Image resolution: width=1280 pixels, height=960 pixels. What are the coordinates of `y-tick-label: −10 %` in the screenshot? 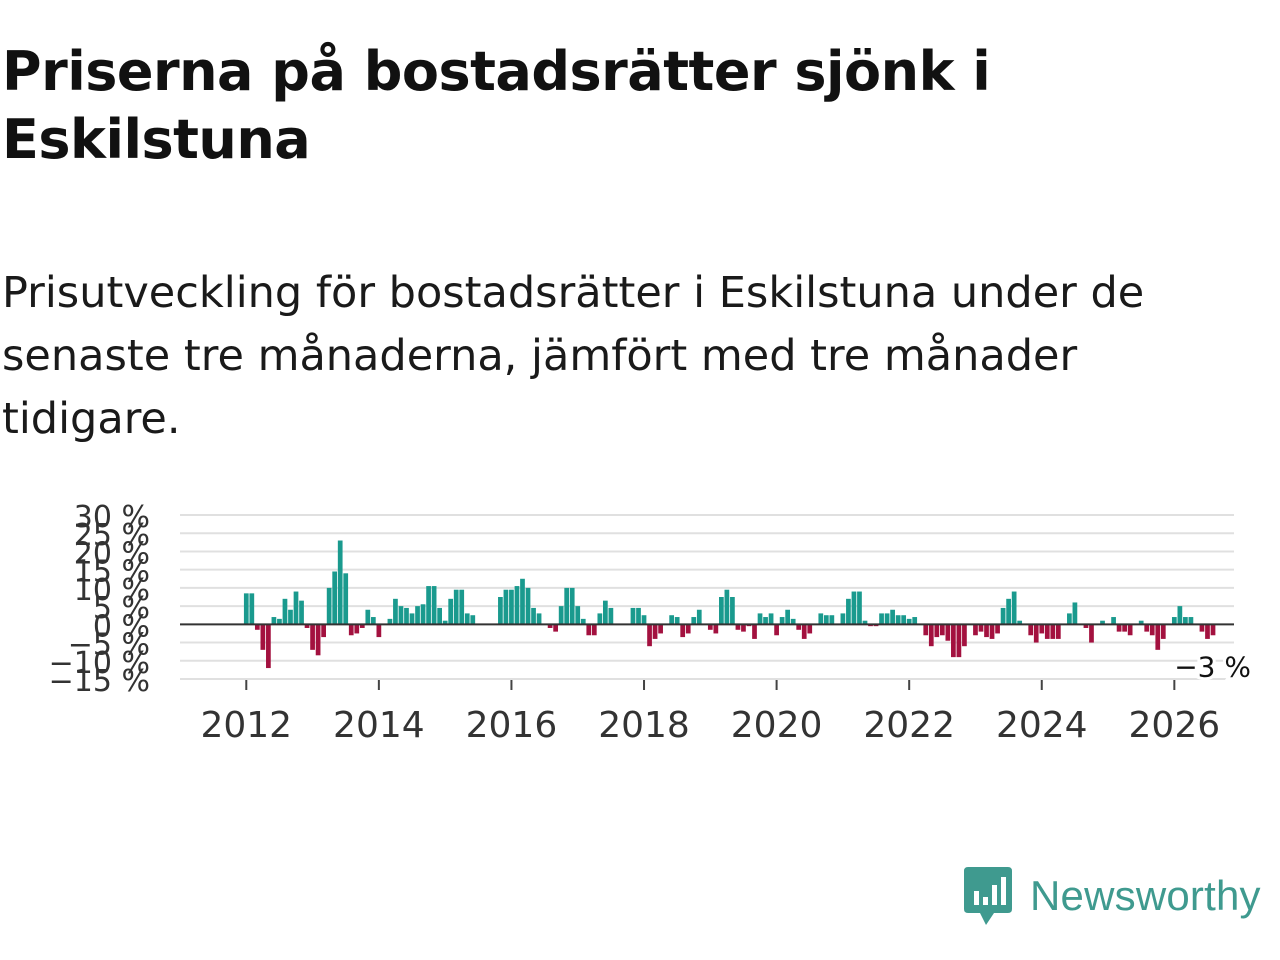 It's located at (99, 663).